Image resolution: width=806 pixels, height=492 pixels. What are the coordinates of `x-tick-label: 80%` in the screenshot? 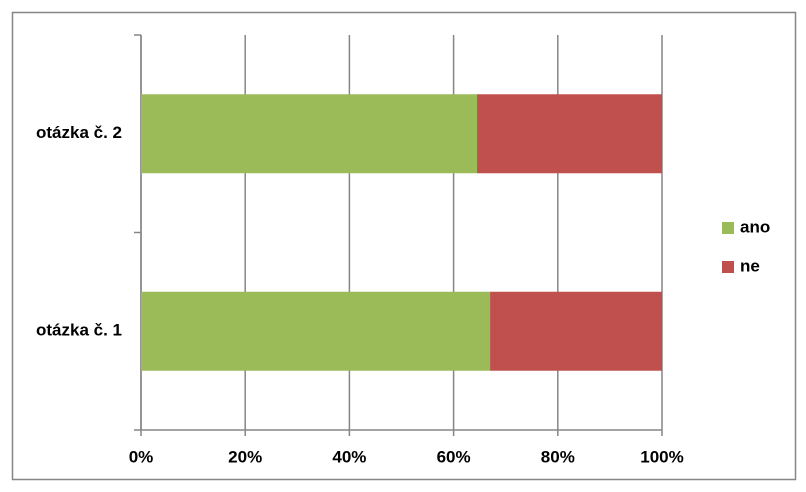 It's located at (558, 456).